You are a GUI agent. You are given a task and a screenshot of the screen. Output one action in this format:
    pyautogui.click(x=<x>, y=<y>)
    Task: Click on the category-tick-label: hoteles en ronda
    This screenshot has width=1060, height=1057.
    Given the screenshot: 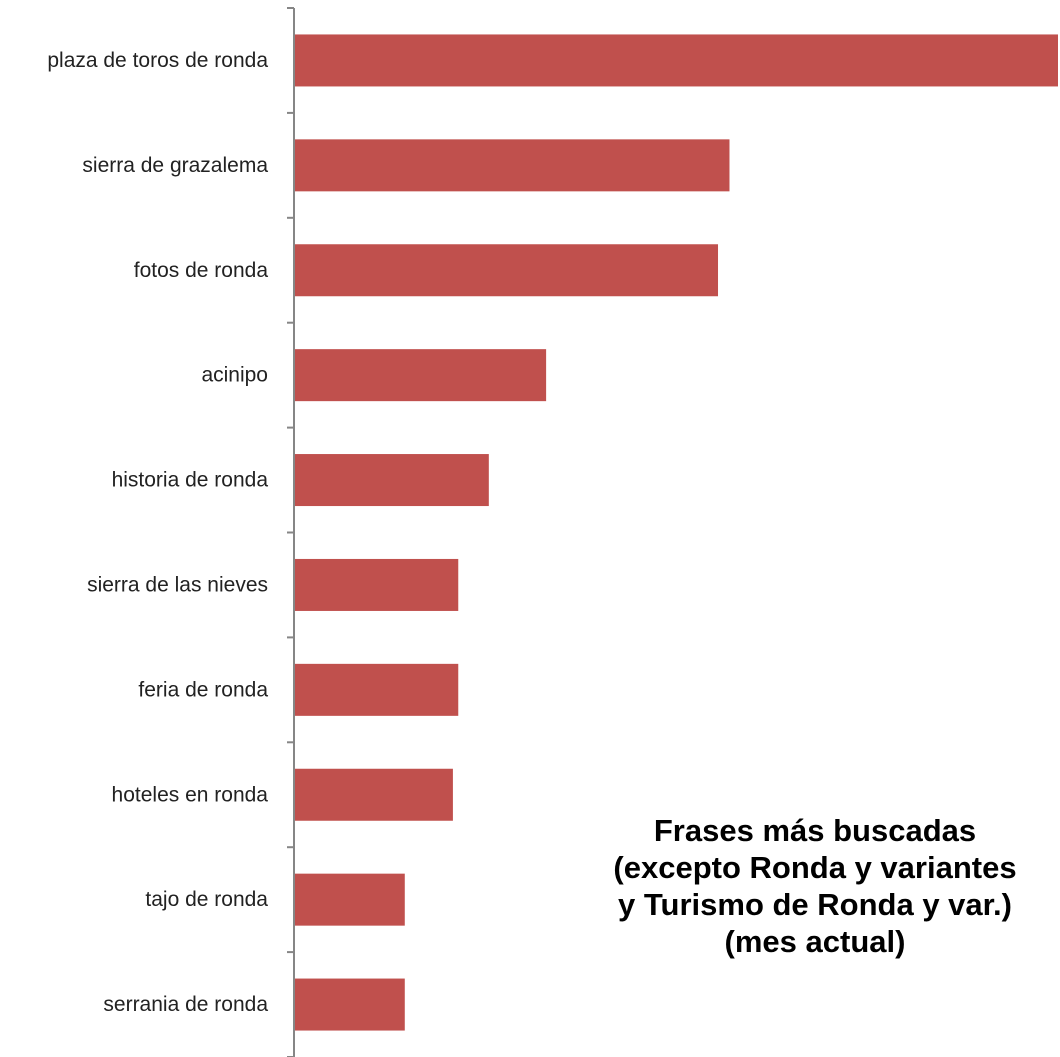 What is the action you would take?
    pyautogui.click(x=190, y=794)
    